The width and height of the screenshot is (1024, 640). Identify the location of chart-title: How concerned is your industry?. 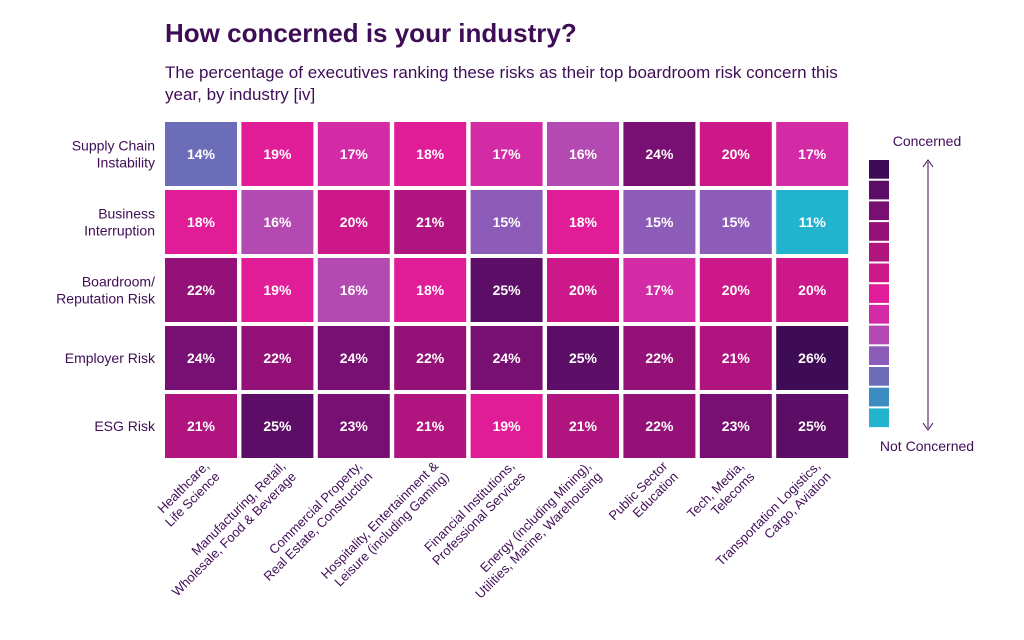
(371, 33).